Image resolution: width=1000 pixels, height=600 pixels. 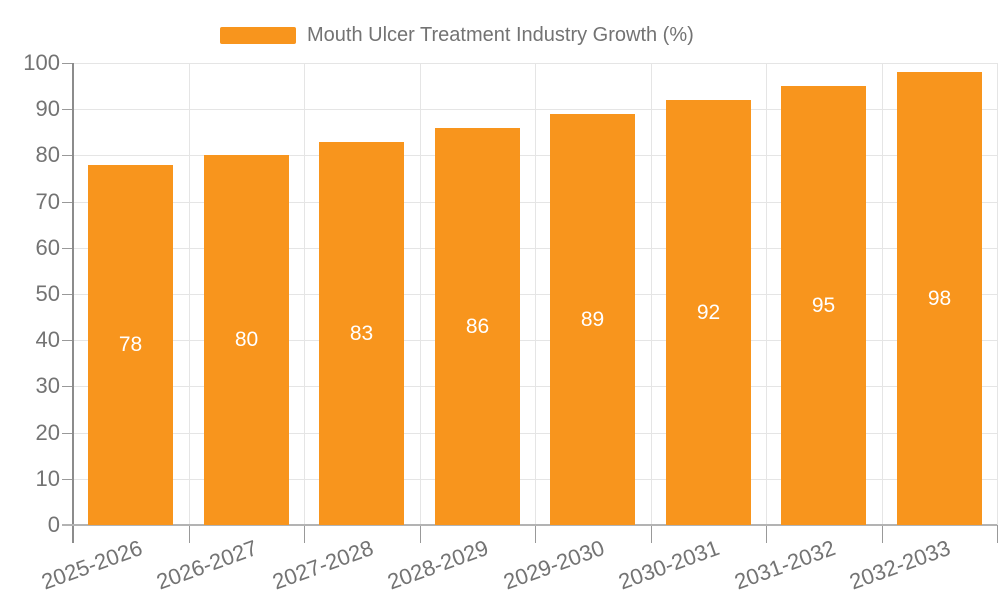 What do you see at coordinates (47, 432) in the screenshot?
I see `y-axis-tick-label: 20` at bounding box center [47, 432].